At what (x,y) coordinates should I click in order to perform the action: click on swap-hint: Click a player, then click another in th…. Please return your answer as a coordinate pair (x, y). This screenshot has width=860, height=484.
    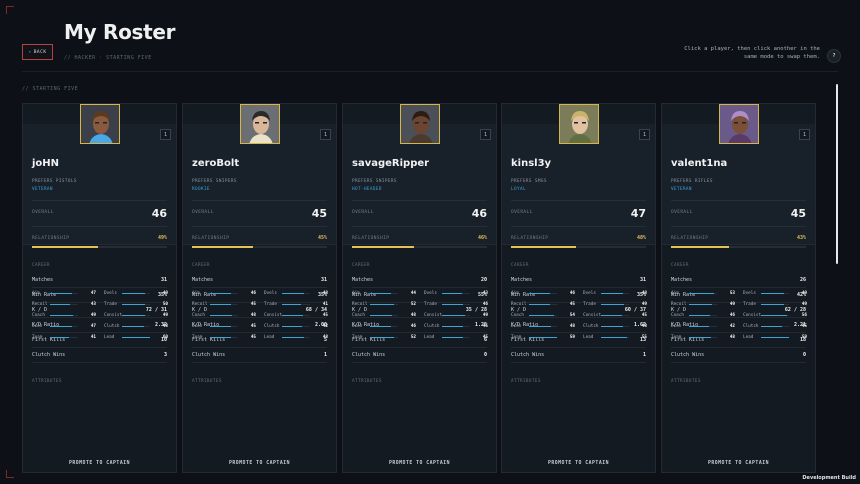
    Looking at the image, I should click on (752, 53).